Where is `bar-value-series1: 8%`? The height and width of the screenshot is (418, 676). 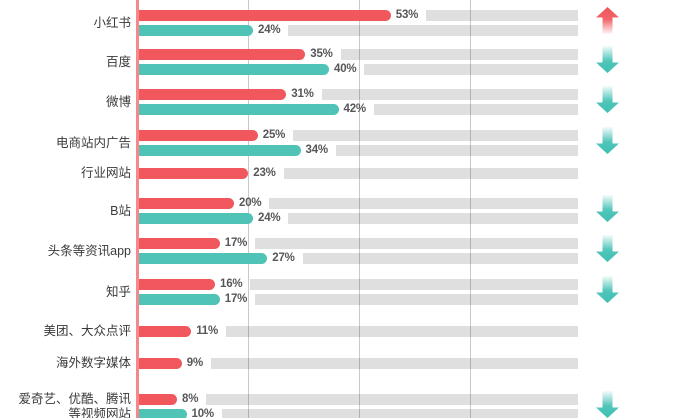
bar-value-series1: 8% is located at coordinates (190, 399).